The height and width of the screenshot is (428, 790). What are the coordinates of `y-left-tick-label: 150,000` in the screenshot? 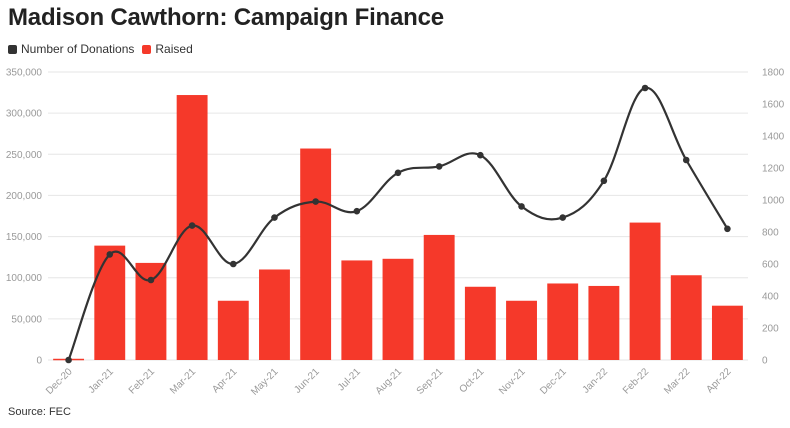 It's located at (24, 237).